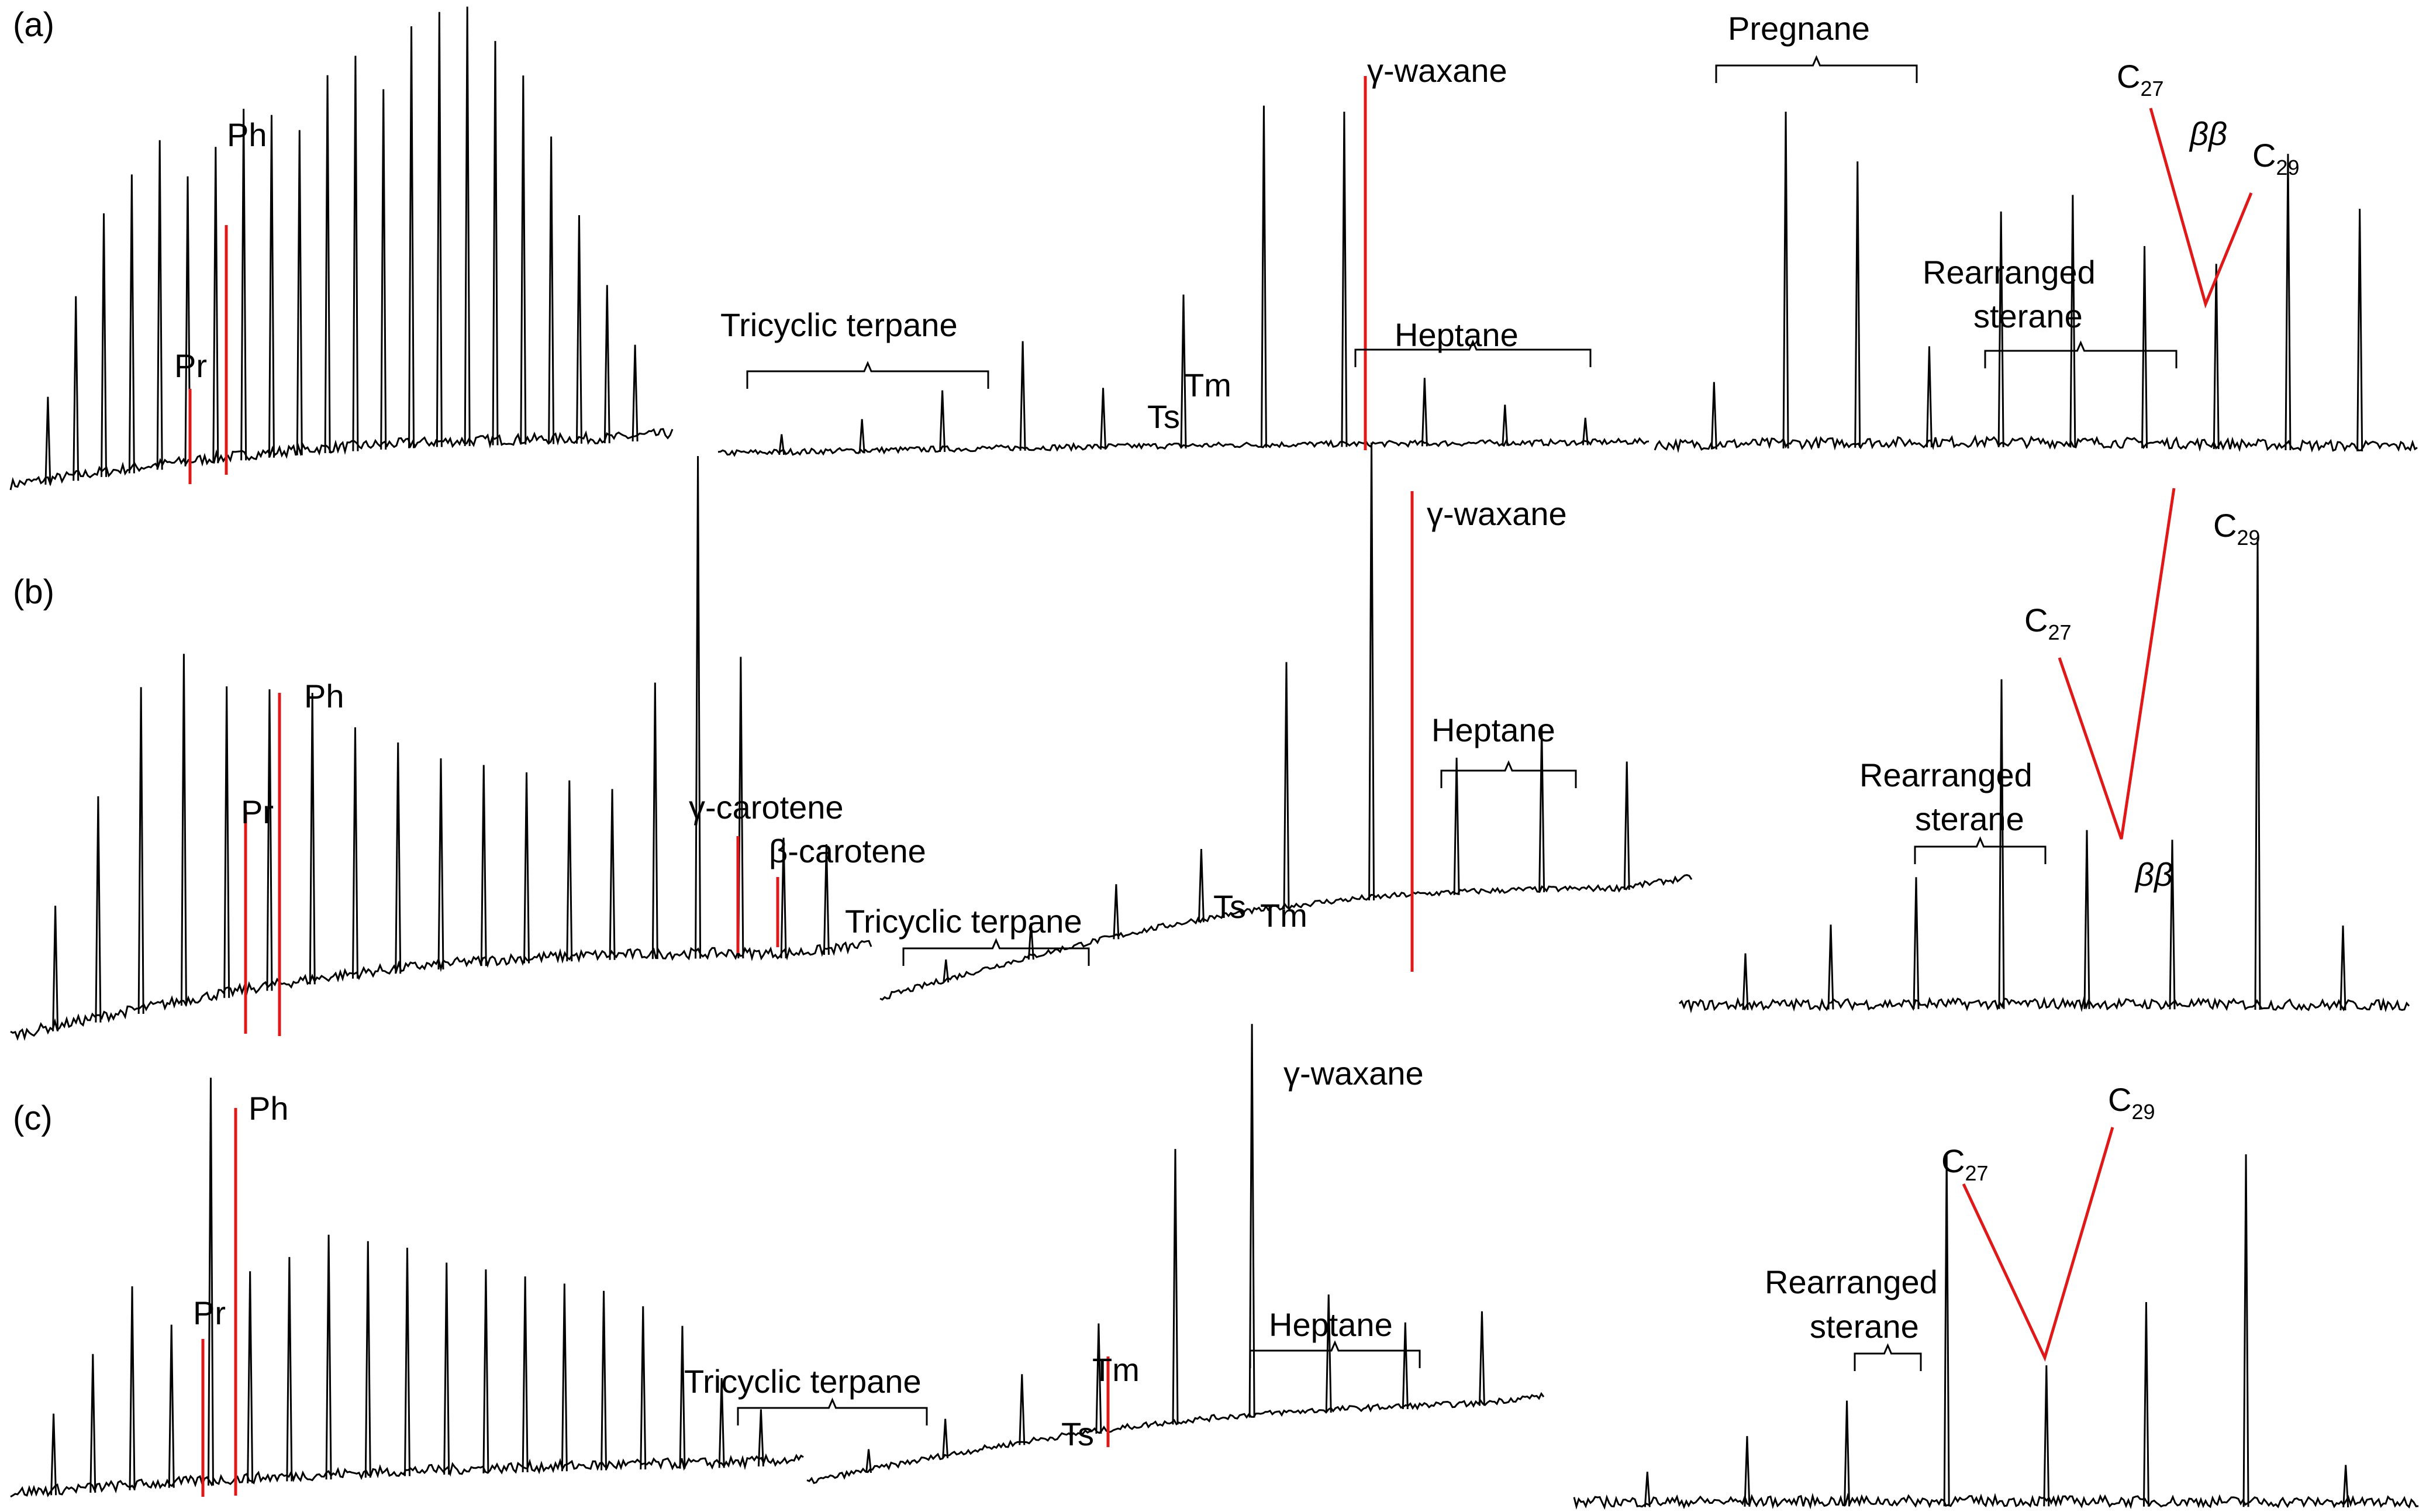  What do you see at coordinates (2276, 158) in the screenshot?
I see `peak-label-c29-a: C29` at bounding box center [2276, 158].